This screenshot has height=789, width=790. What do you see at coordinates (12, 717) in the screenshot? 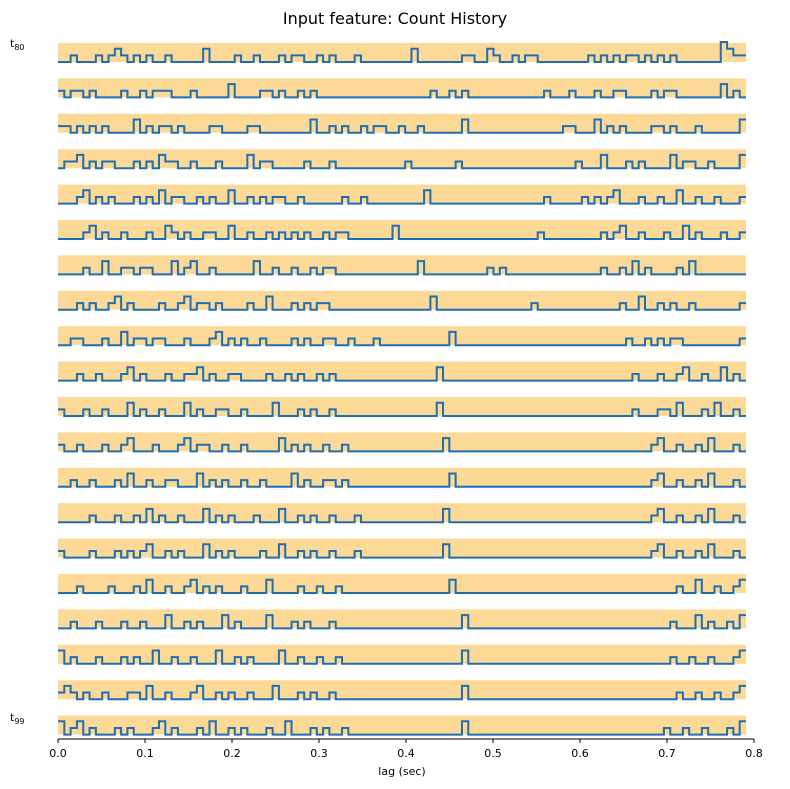
I see `row-label-last-base: t` at bounding box center [12, 717].